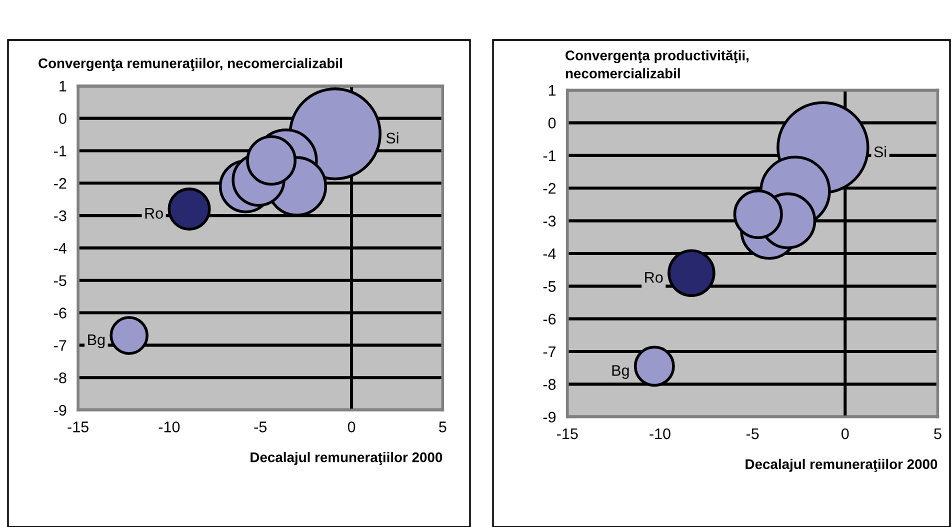  What do you see at coordinates (657, 64) in the screenshot?
I see `chart-title: Convergenţa productivităţii, necomercializabil` at bounding box center [657, 64].